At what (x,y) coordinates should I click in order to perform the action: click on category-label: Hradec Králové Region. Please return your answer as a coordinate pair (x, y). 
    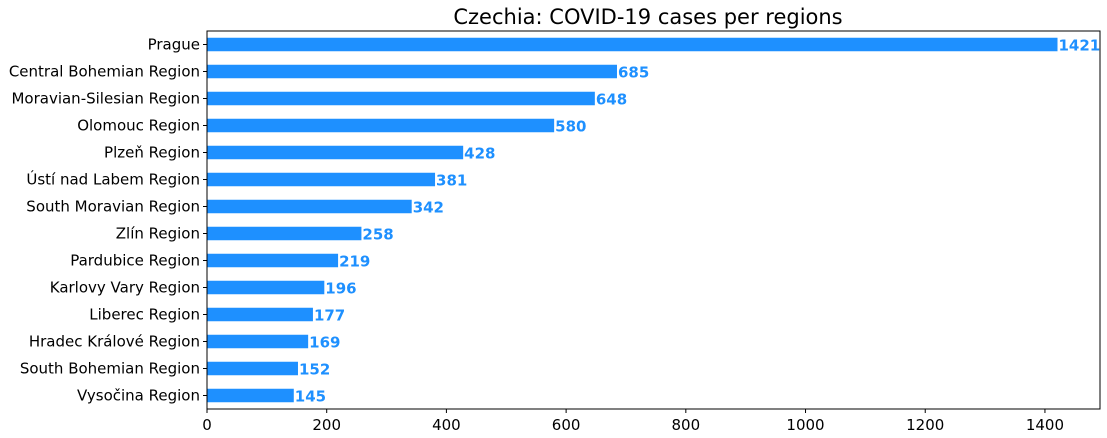
    Looking at the image, I should click on (114, 342).